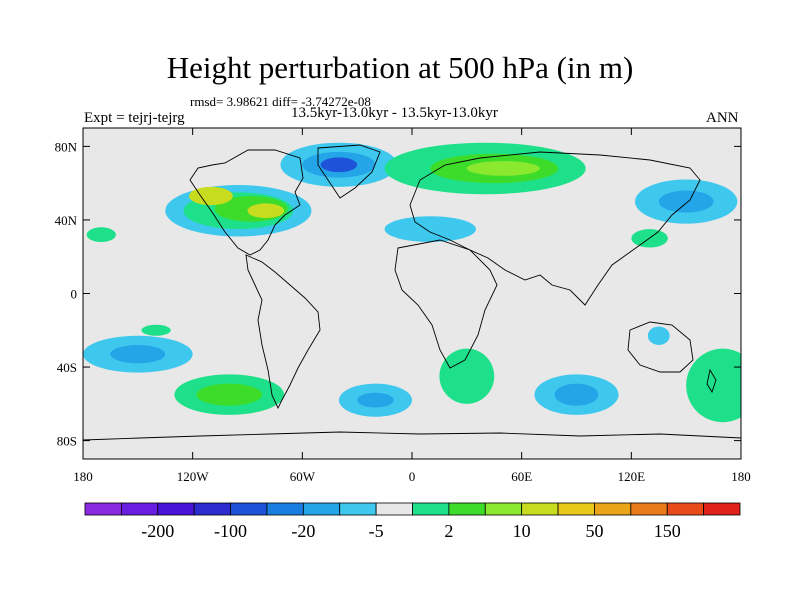 Image resolution: width=800 pixels, height=600 pixels. I want to click on lon-tick-label: 120E, so click(632, 476).